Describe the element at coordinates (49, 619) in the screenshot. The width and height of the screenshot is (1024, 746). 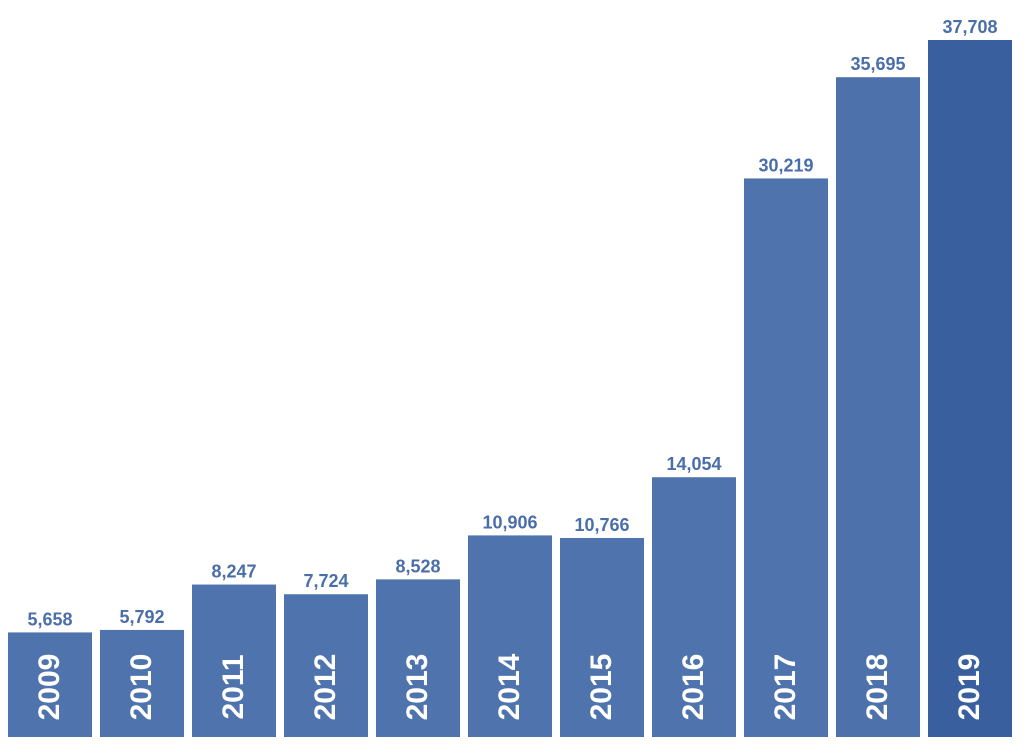
I see `value-label: 5,658` at that location.